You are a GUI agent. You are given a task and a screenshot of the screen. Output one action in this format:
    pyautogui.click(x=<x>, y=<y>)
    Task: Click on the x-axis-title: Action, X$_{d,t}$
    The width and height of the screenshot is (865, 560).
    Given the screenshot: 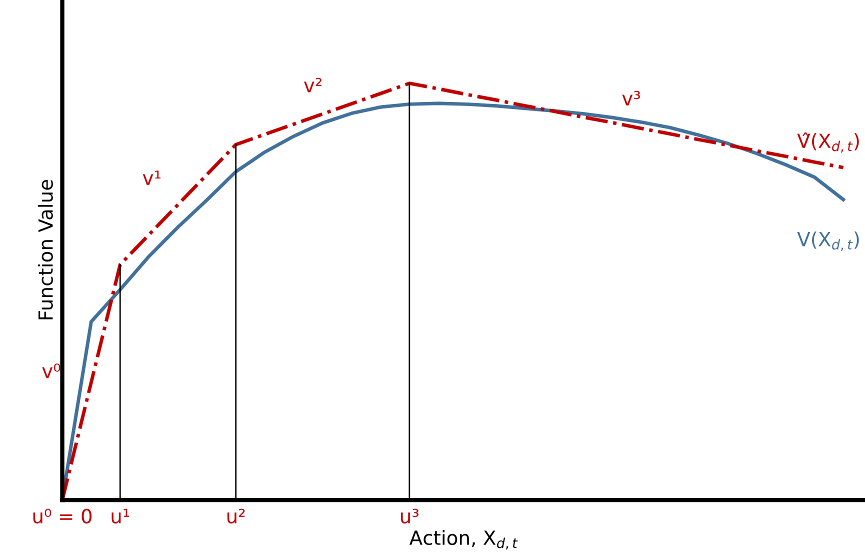 What is the action you would take?
    pyautogui.click(x=463, y=540)
    